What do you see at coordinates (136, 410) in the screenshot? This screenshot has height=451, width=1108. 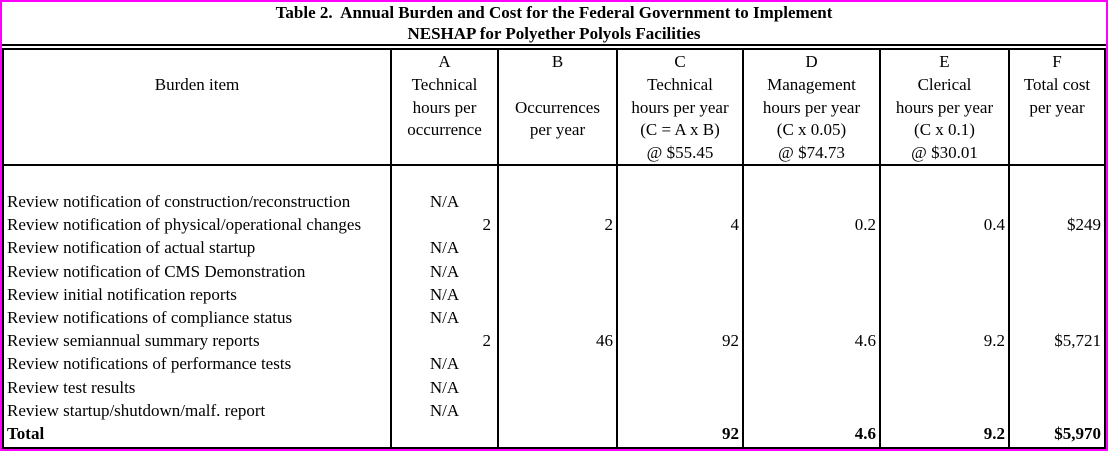 I see `burden-item-label: Review startup/shutdown/malf. report` at bounding box center [136, 410].